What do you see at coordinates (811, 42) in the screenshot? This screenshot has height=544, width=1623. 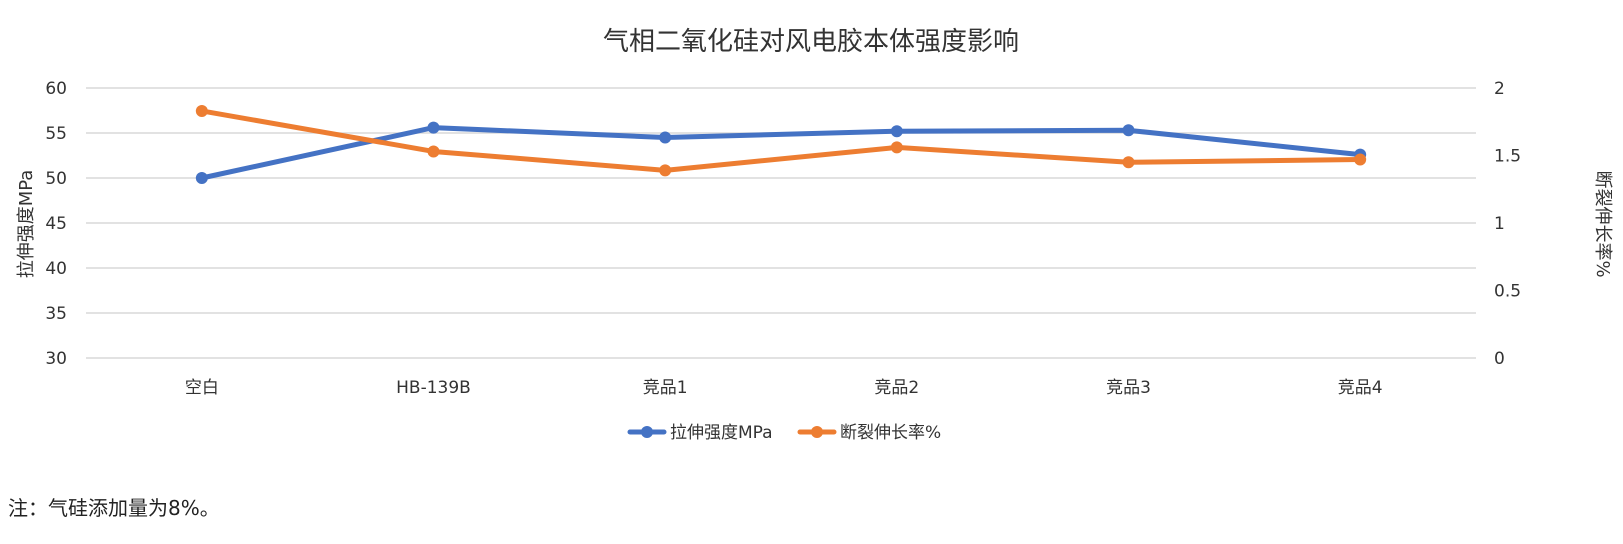 I see `chart-title: 气相二氧化硅对风电胶本体强度影响` at bounding box center [811, 42].